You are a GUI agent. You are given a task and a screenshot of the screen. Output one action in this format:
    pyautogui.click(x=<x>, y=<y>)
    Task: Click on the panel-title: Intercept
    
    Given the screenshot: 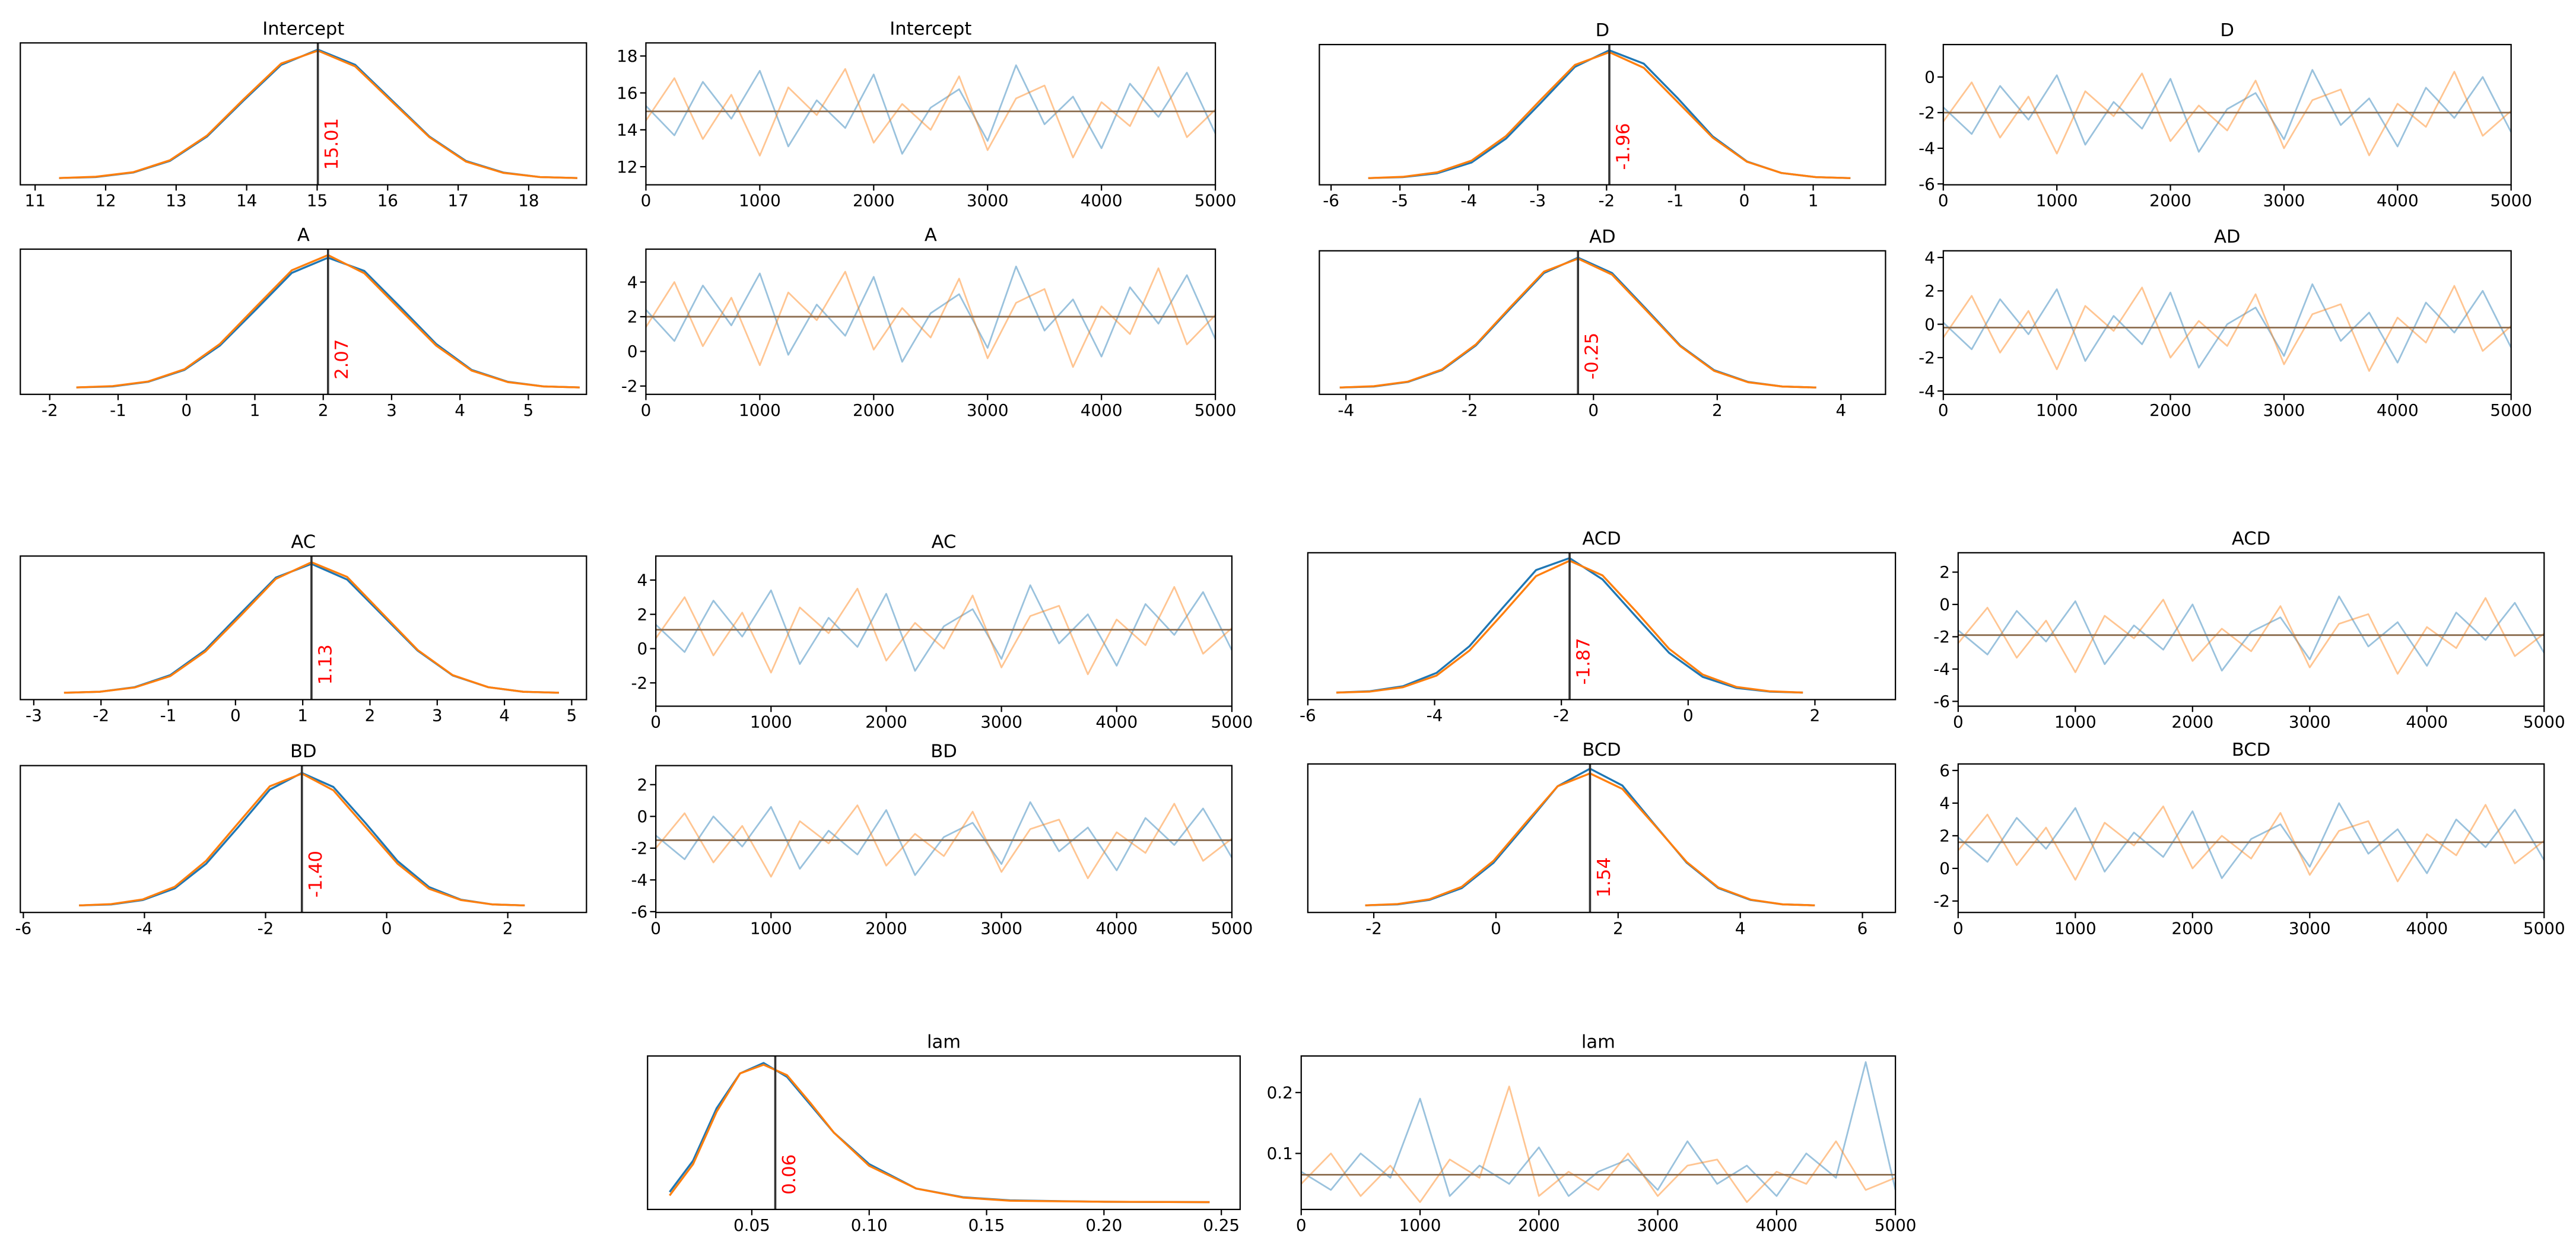 What is the action you would take?
    pyautogui.click(x=303, y=28)
    